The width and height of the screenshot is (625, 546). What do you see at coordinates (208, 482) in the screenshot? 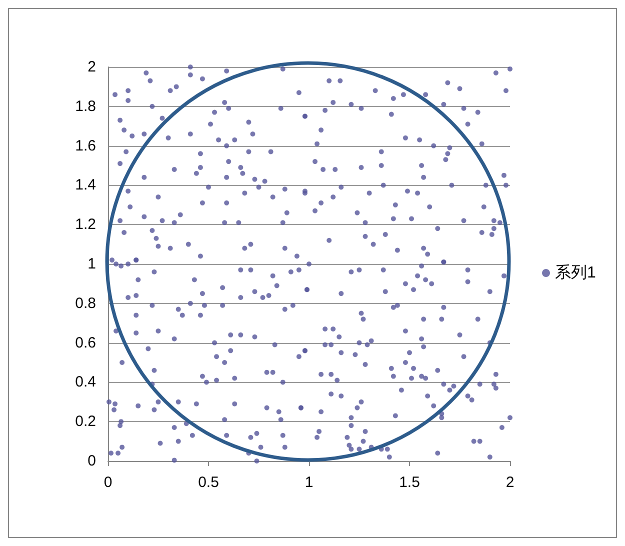
I see `x-tick-label: 0.5` at bounding box center [208, 482].